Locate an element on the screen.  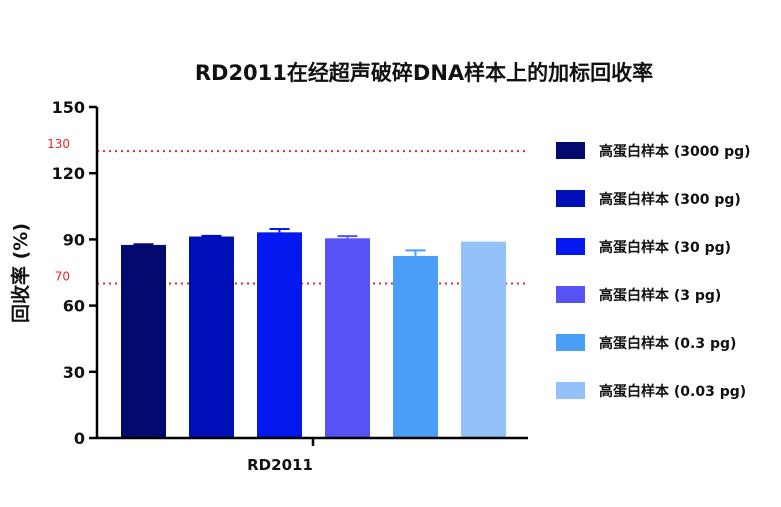
reference-line-label: 70 is located at coordinates (62, 277).